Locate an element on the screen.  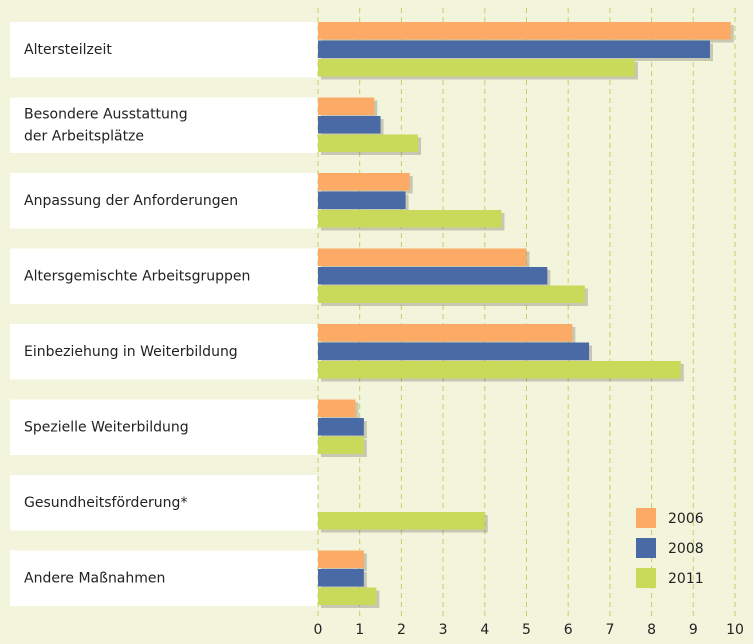
x-tick-label: 3 is located at coordinates (443, 630).